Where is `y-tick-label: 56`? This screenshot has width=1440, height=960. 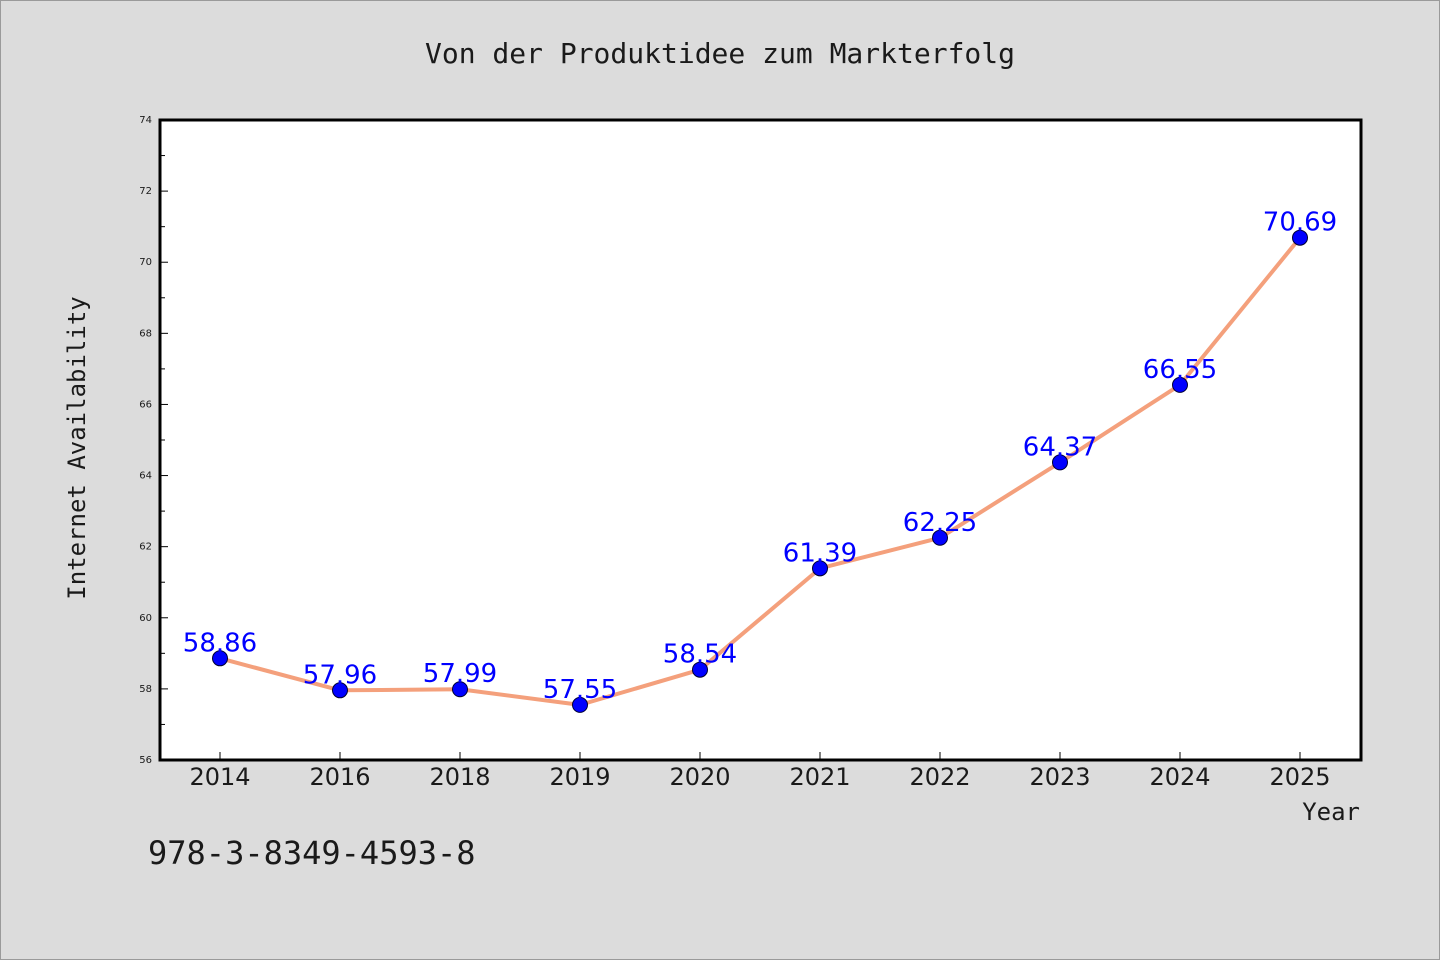 y-tick-label: 56 is located at coordinates (145, 760).